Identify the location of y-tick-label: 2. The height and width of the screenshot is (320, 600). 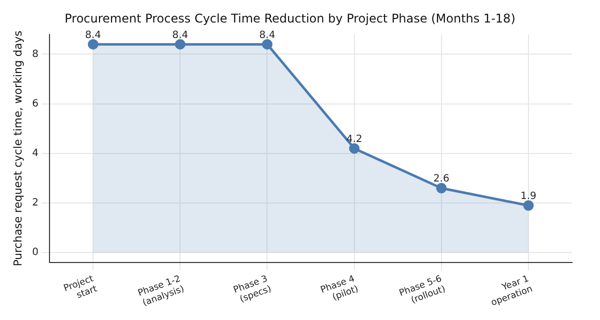
(35, 203).